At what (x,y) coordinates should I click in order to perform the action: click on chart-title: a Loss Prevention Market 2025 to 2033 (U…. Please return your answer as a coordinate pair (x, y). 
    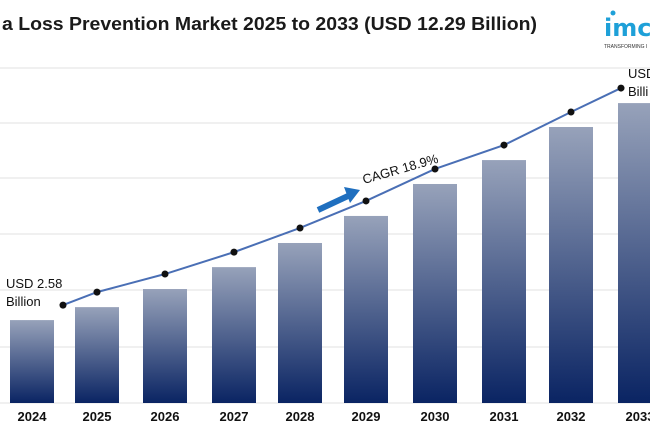
    Looking at the image, I should click on (269, 24).